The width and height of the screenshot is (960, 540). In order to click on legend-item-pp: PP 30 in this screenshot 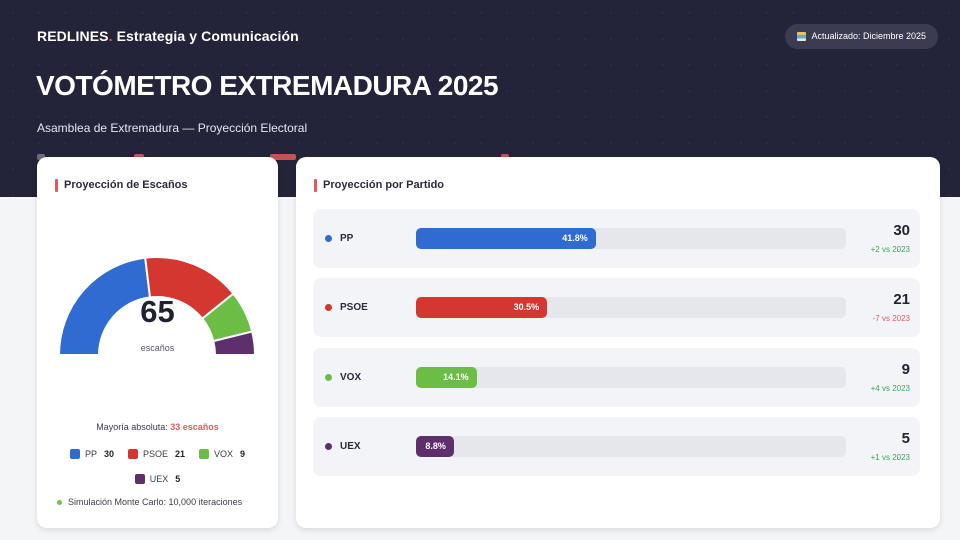, I will do `click(91, 454)`.